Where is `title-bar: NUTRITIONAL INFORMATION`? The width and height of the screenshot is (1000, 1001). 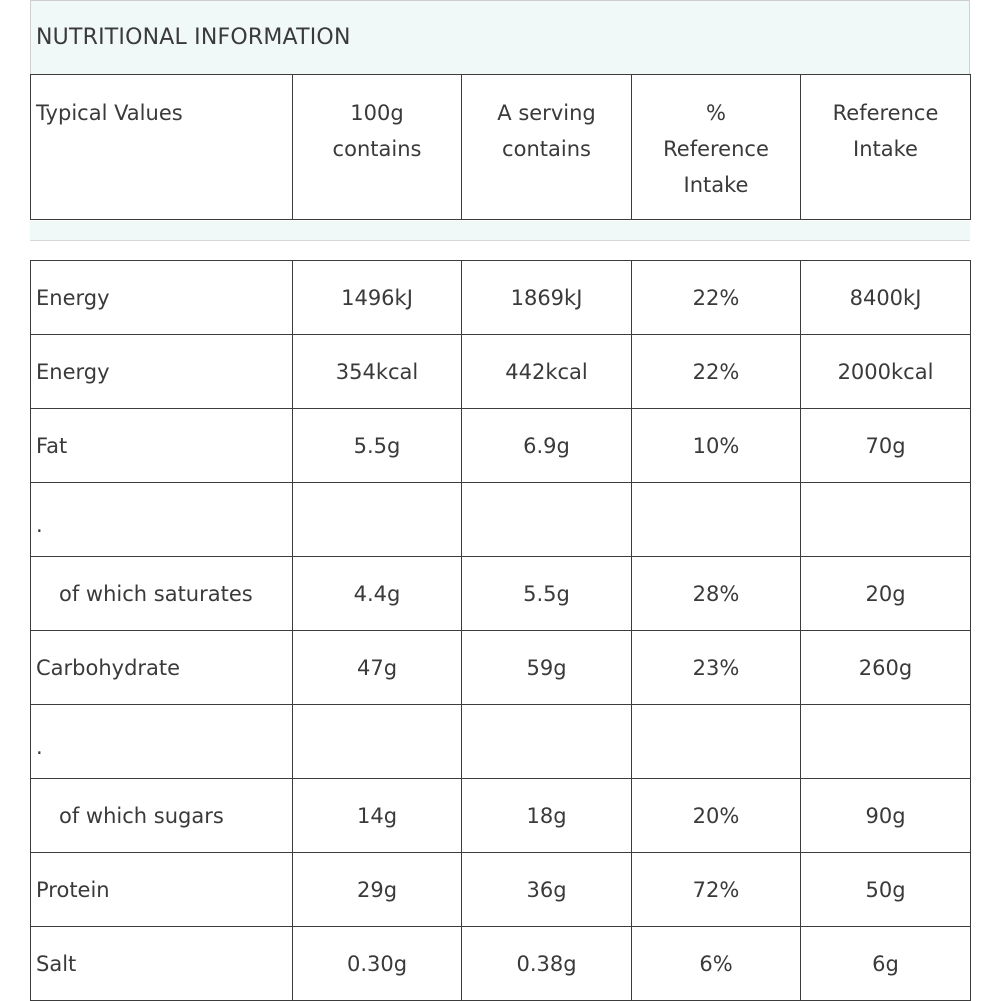
title-bar: NUTRITIONAL INFORMATION is located at coordinates (500, 37).